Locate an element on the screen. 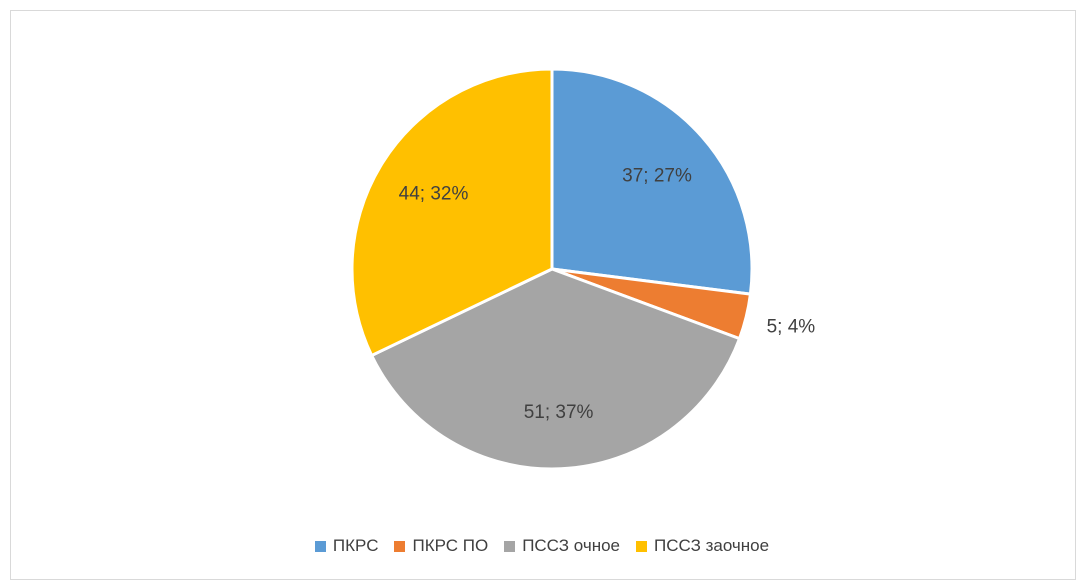  legend: ПКРС ПКРС ПО ПССЗ очное ПССЗ заочное is located at coordinates (542, 546).